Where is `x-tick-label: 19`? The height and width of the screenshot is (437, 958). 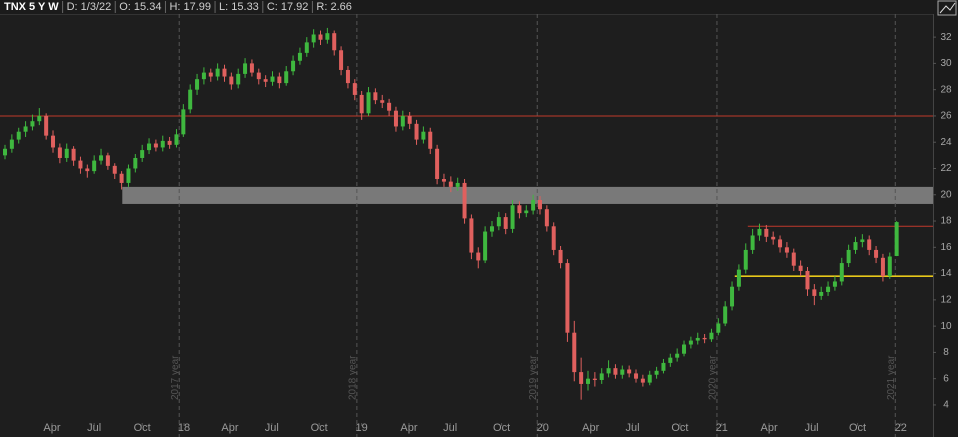
x-tick-label: 19 is located at coordinates (362, 428).